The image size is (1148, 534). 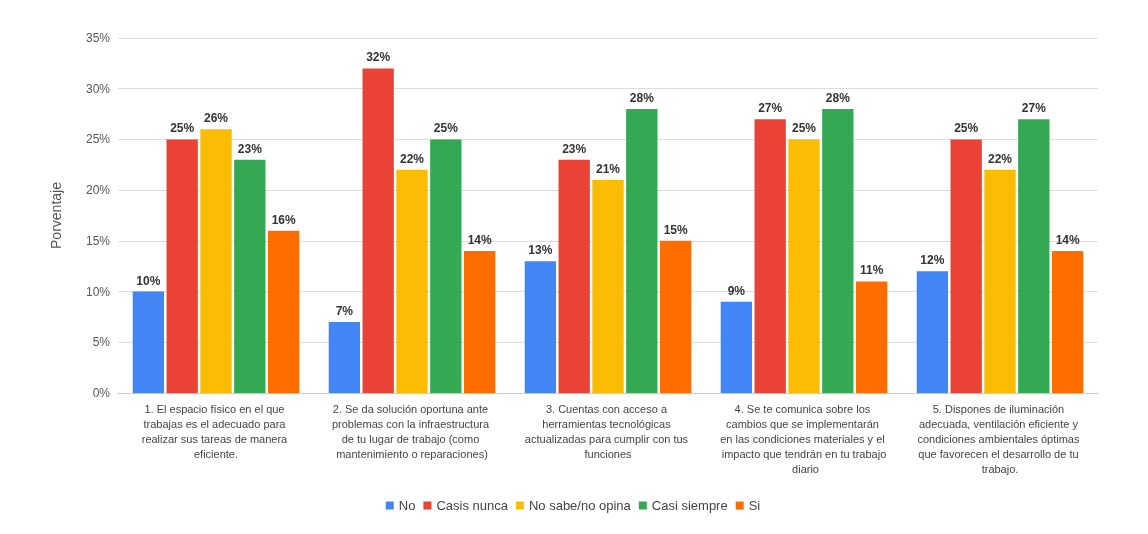 I want to click on data-label: 32%, so click(x=378, y=57).